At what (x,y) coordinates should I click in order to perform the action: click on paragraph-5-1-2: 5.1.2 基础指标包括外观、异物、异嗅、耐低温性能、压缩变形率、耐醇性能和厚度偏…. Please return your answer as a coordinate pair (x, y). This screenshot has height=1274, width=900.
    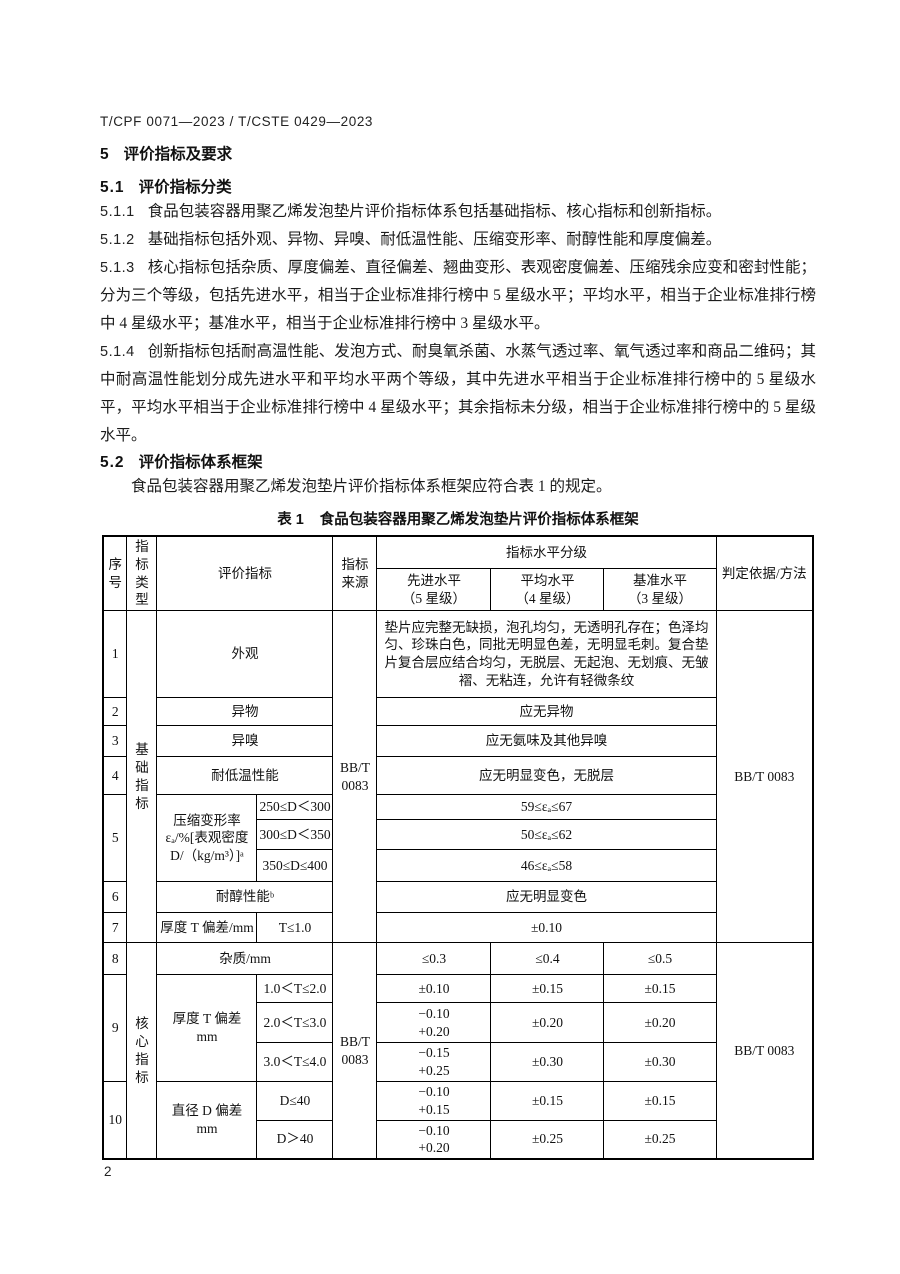
    Looking at the image, I should click on (458, 240).